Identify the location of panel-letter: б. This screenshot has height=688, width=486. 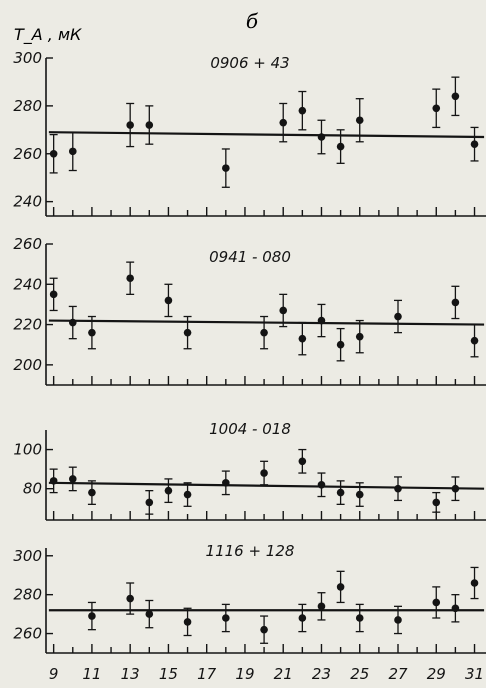
(252, 21).